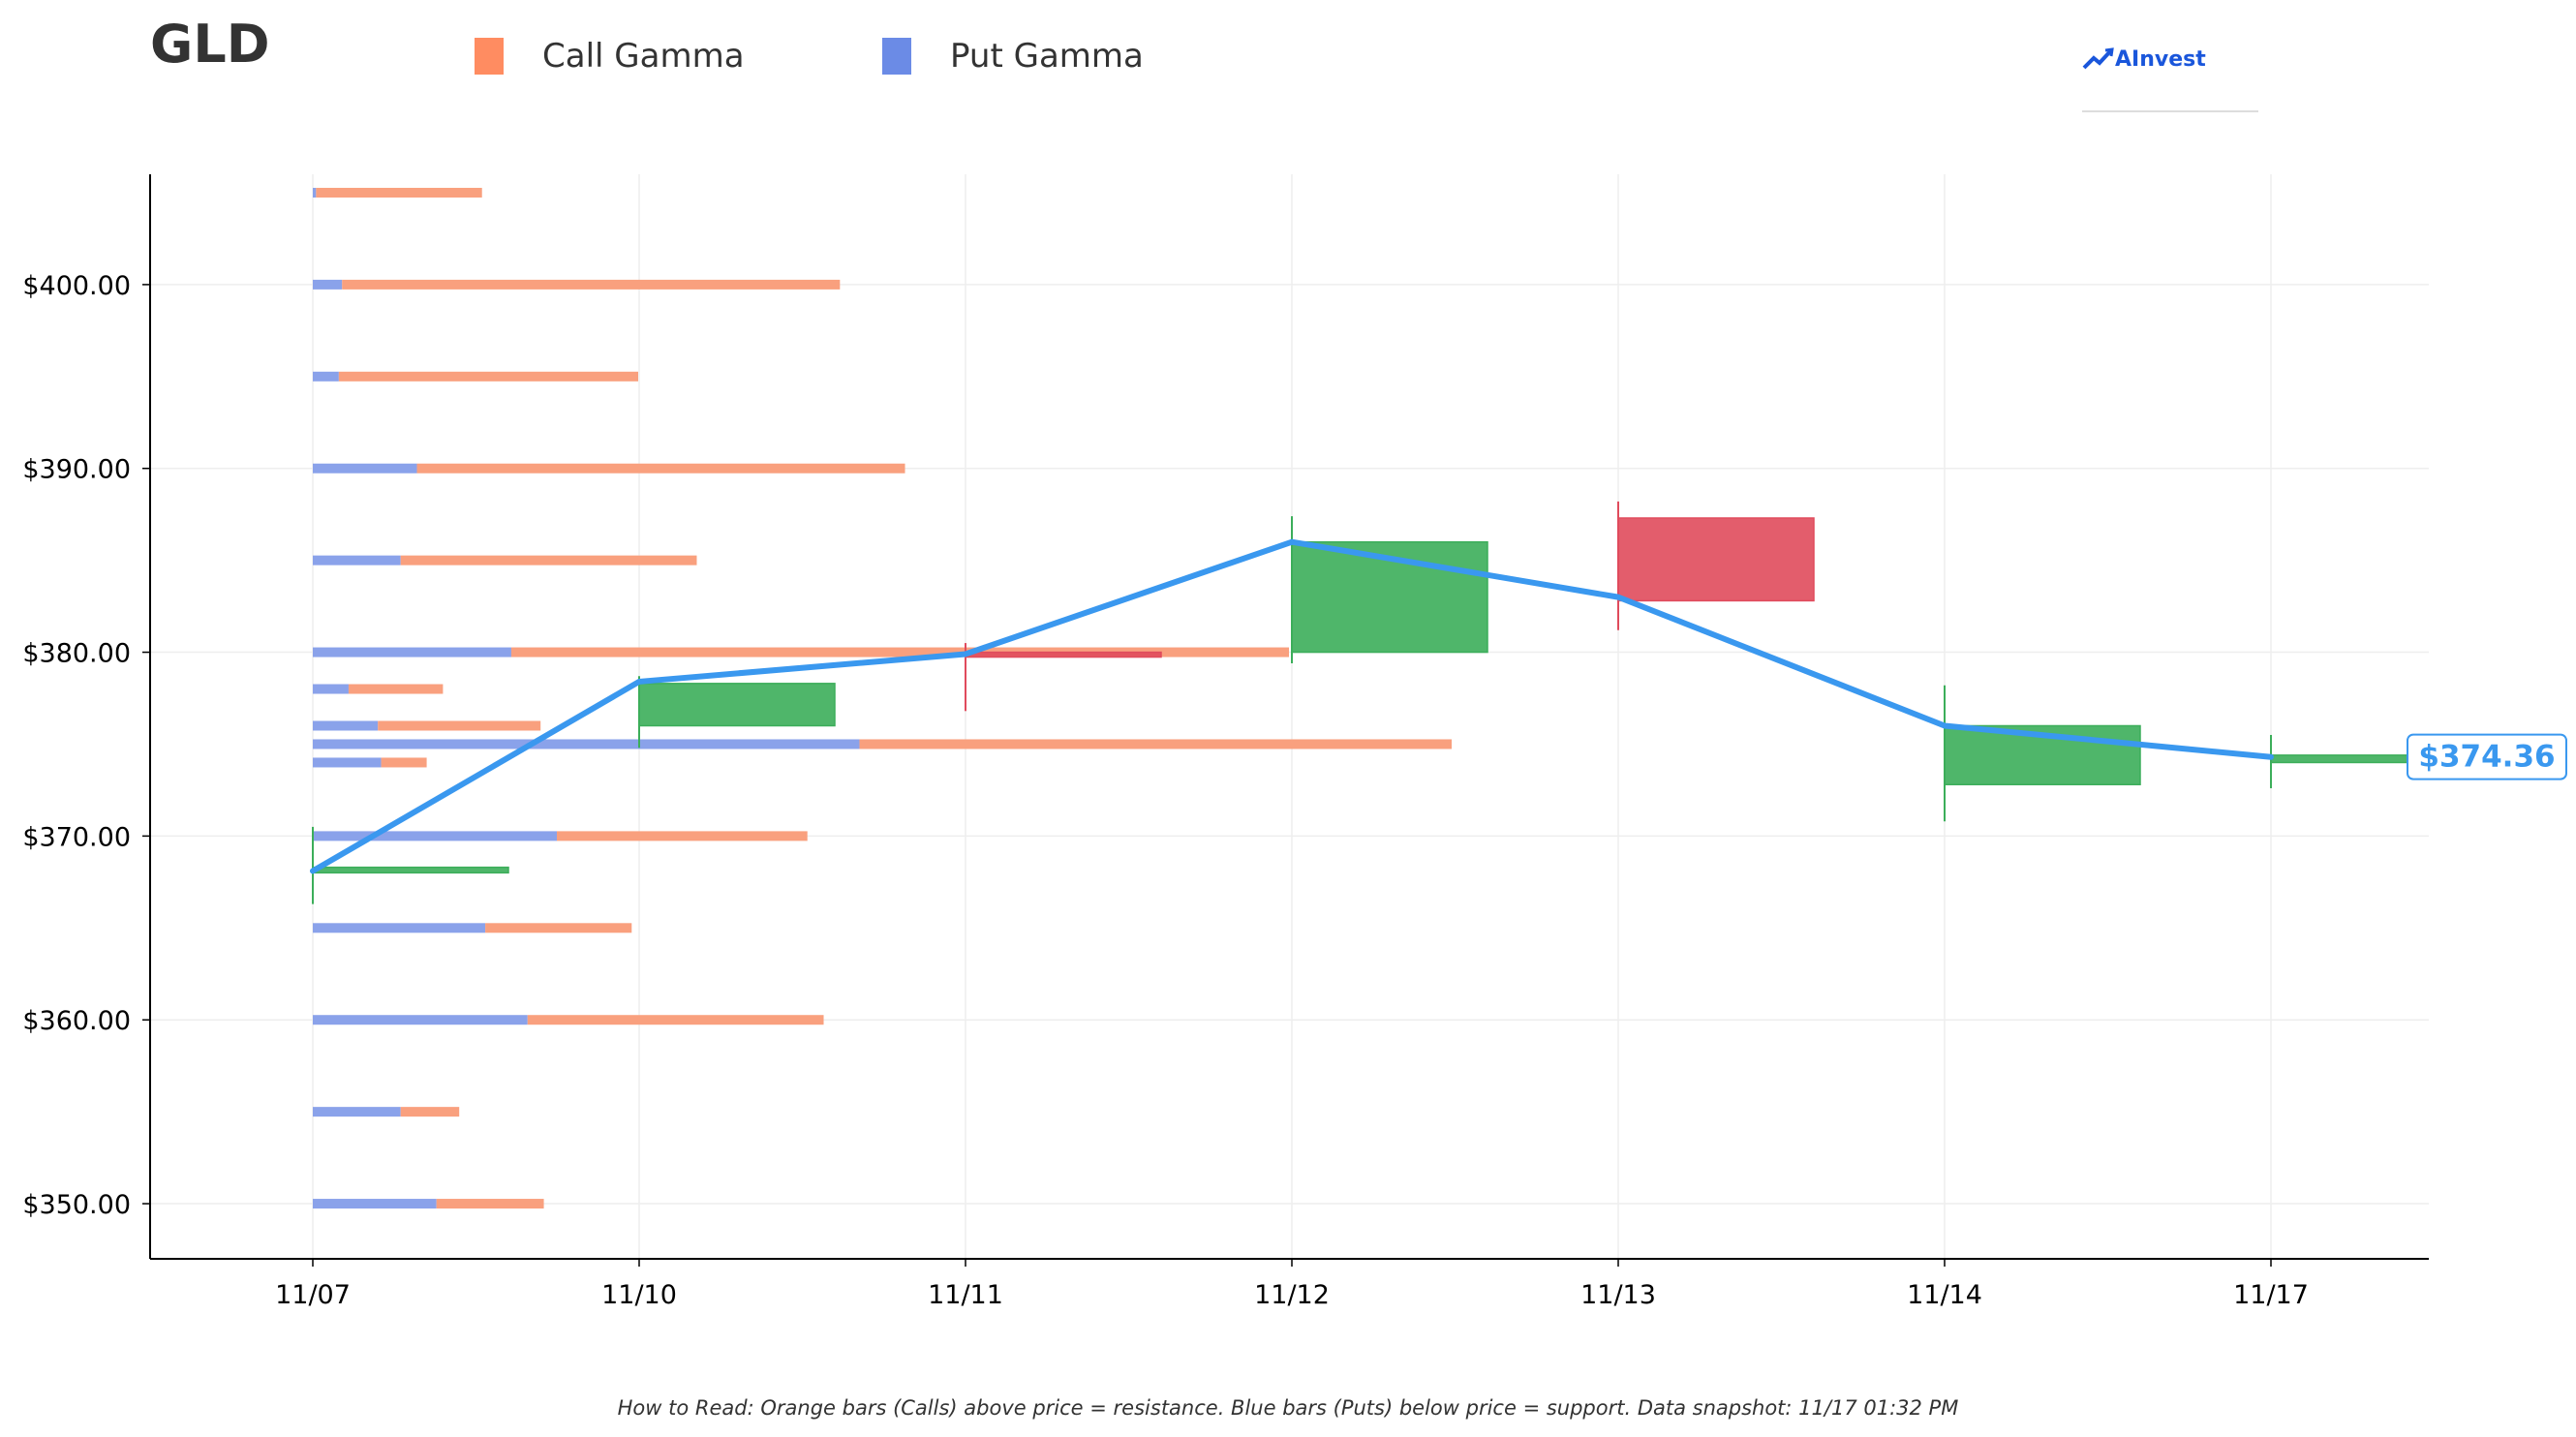 The width and height of the screenshot is (2576, 1437). What do you see at coordinates (2160, 59) in the screenshot?
I see `brand-name: AInvest` at bounding box center [2160, 59].